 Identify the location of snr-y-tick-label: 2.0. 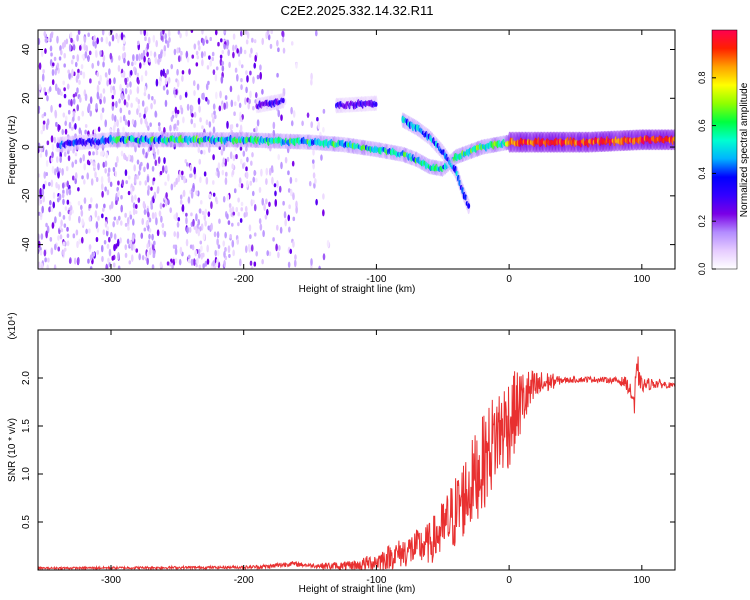
(26, 378).